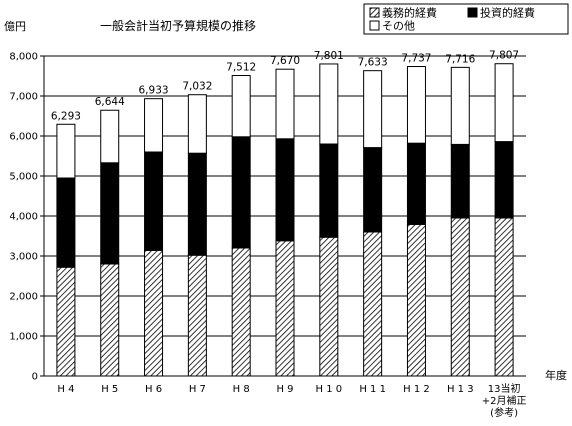  Describe the element at coordinates (23, 57) in the screenshot. I see `y-tick-label: 8,000` at that location.